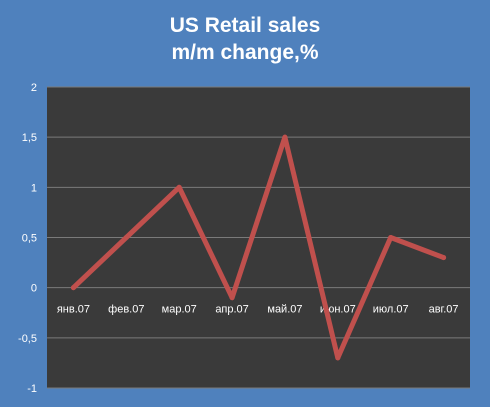 The height and width of the screenshot is (407, 490). I want to click on y-tick-label: 1, so click(34, 188).